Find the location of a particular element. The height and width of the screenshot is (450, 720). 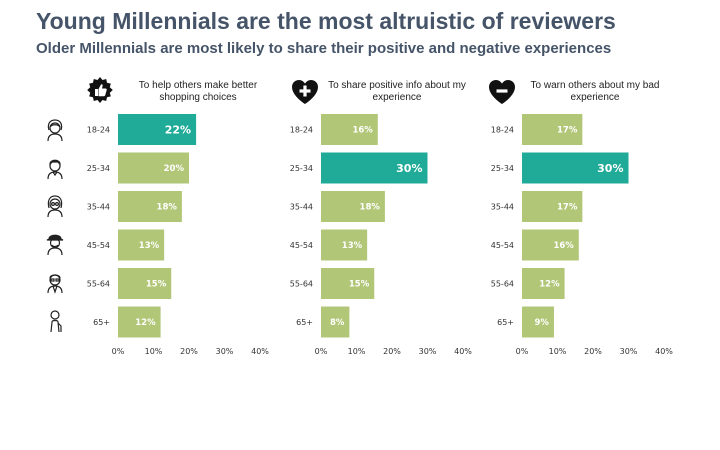

thumbs-up-badge-icon is located at coordinates (100, 90).